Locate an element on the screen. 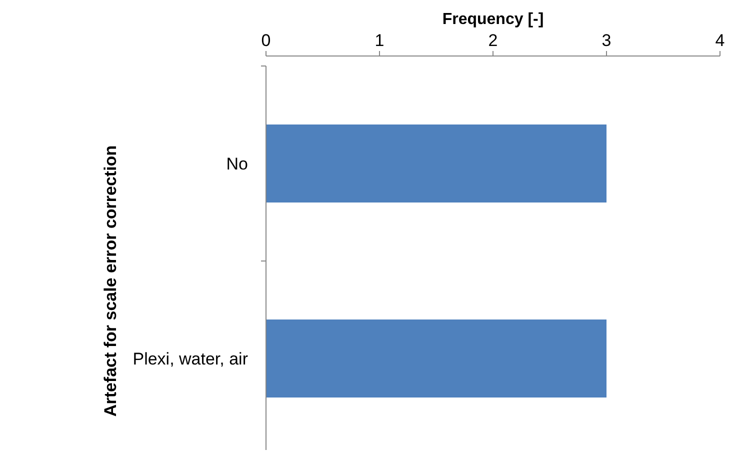 The image size is (733, 458). x-tick-label: 3 is located at coordinates (607, 40).